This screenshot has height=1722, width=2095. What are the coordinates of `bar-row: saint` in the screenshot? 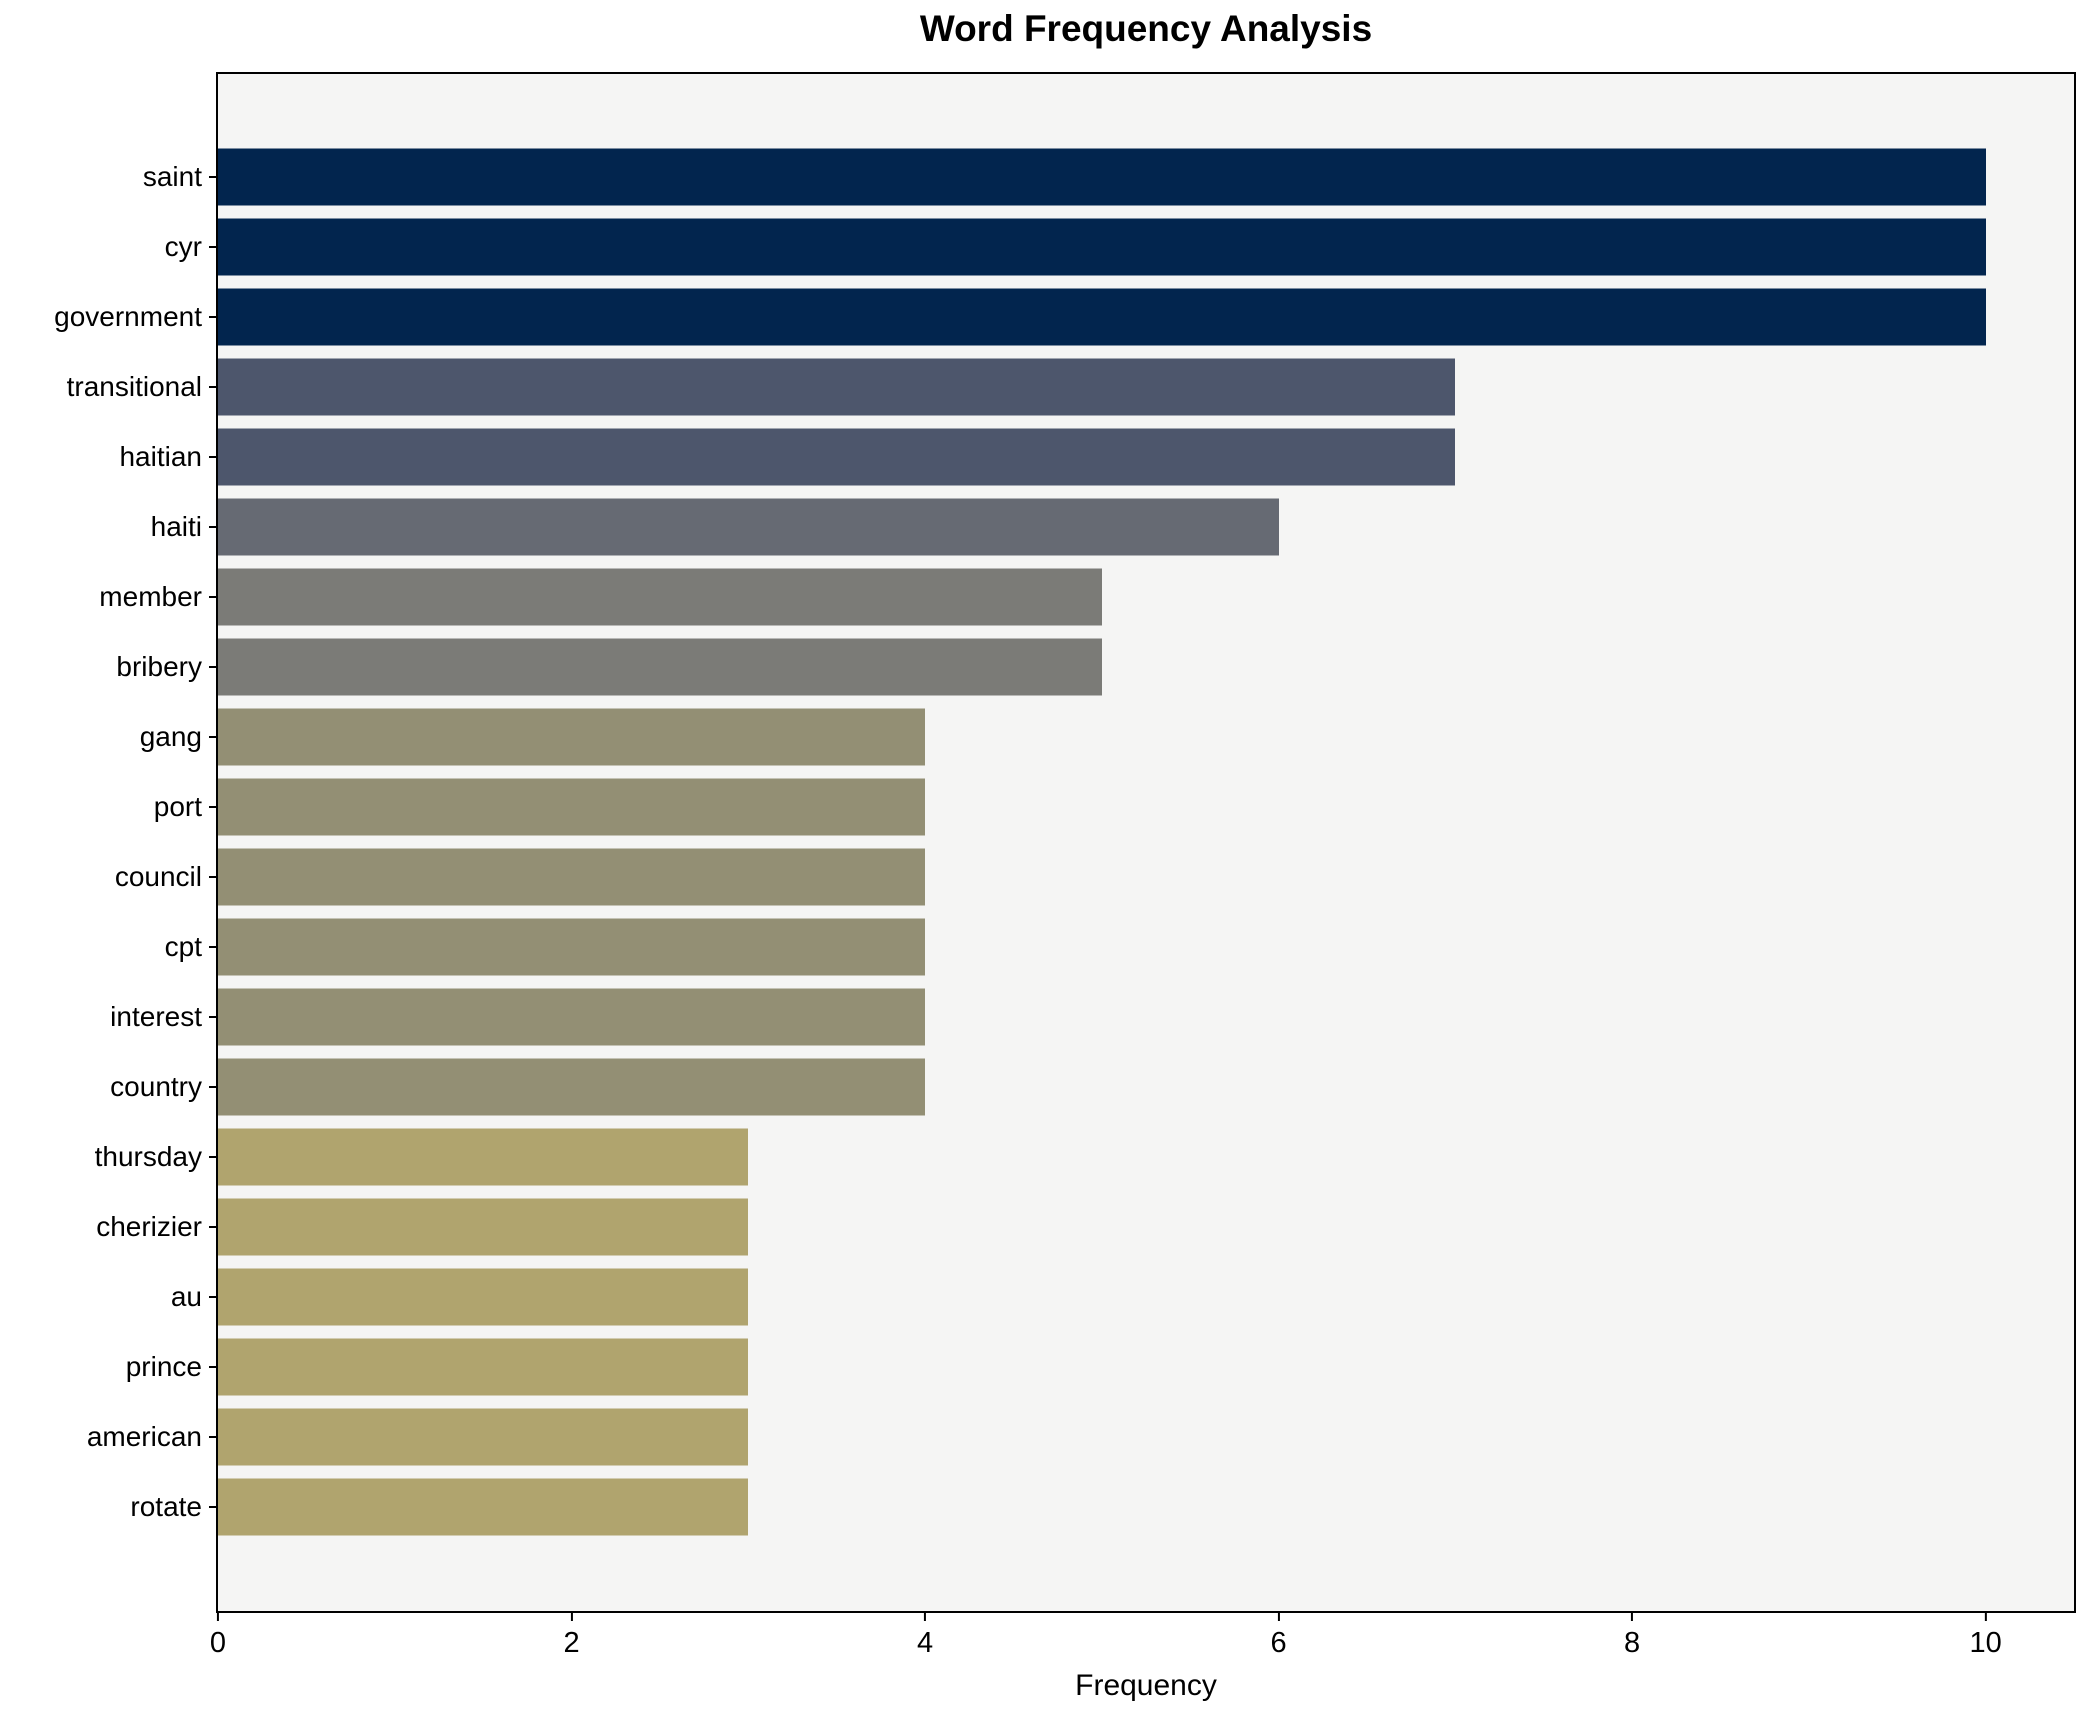 It's located at (1108, 177).